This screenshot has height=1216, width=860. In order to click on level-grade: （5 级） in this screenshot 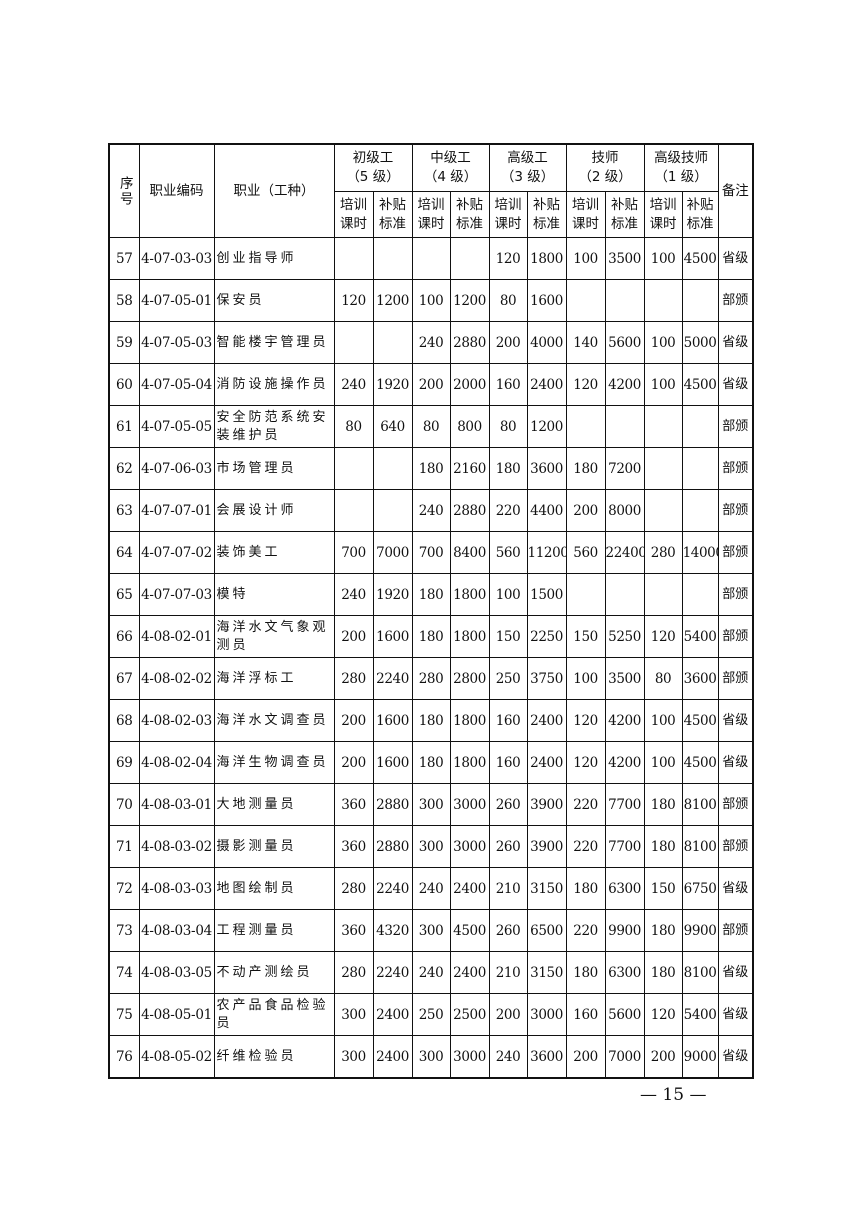, I will do `click(373, 177)`.